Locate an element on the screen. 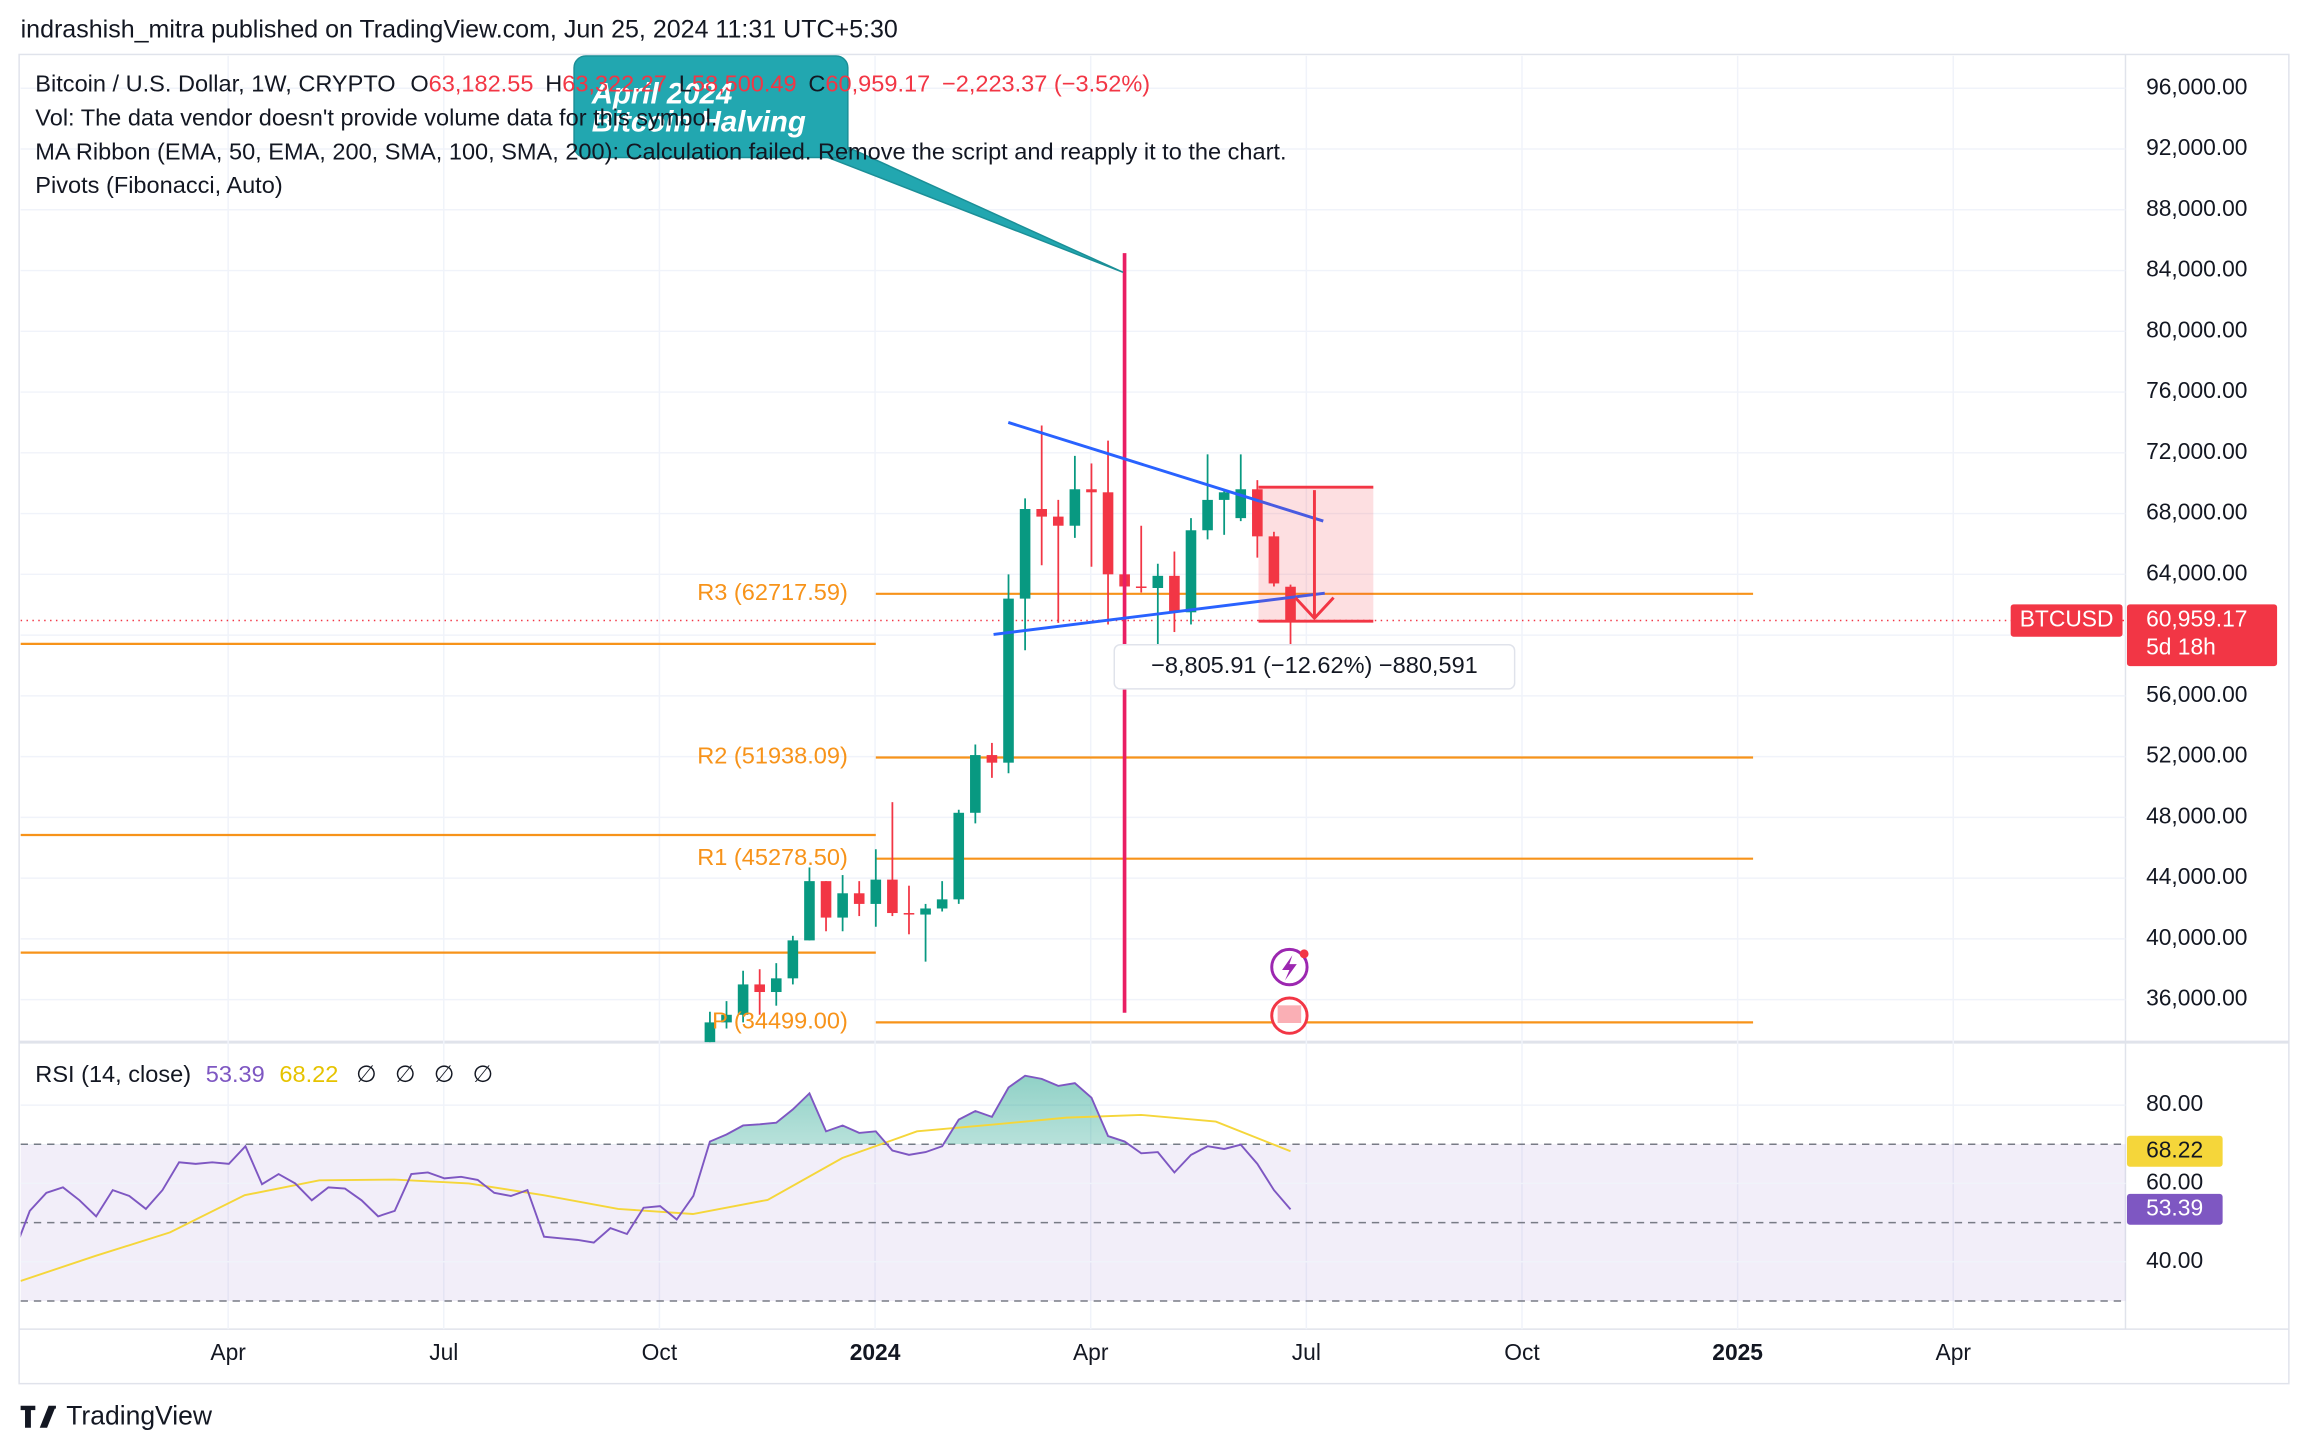  measure-label: −8,805.91 (−12.62%) −880,591 is located at coordinates (1314, 665).